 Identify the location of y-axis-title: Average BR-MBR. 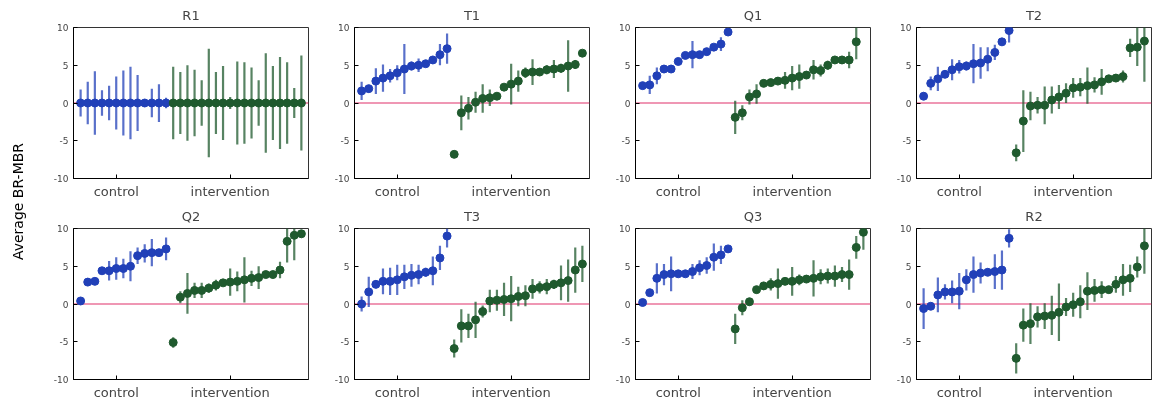
(18, 201).